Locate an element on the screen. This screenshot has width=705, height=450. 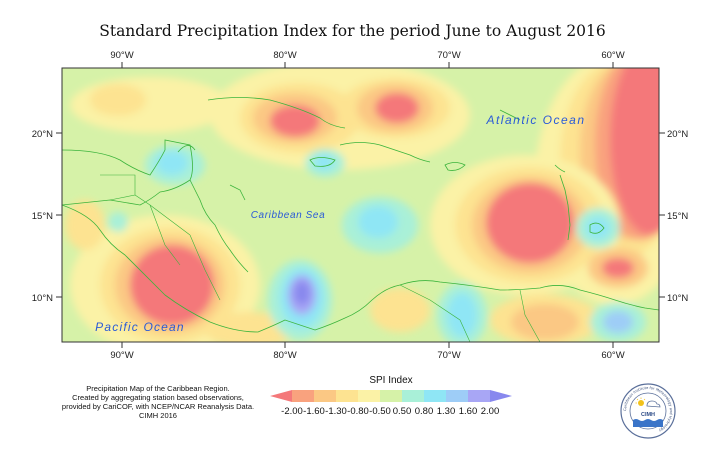
cloud-icon is located at coordinates (653, 404).